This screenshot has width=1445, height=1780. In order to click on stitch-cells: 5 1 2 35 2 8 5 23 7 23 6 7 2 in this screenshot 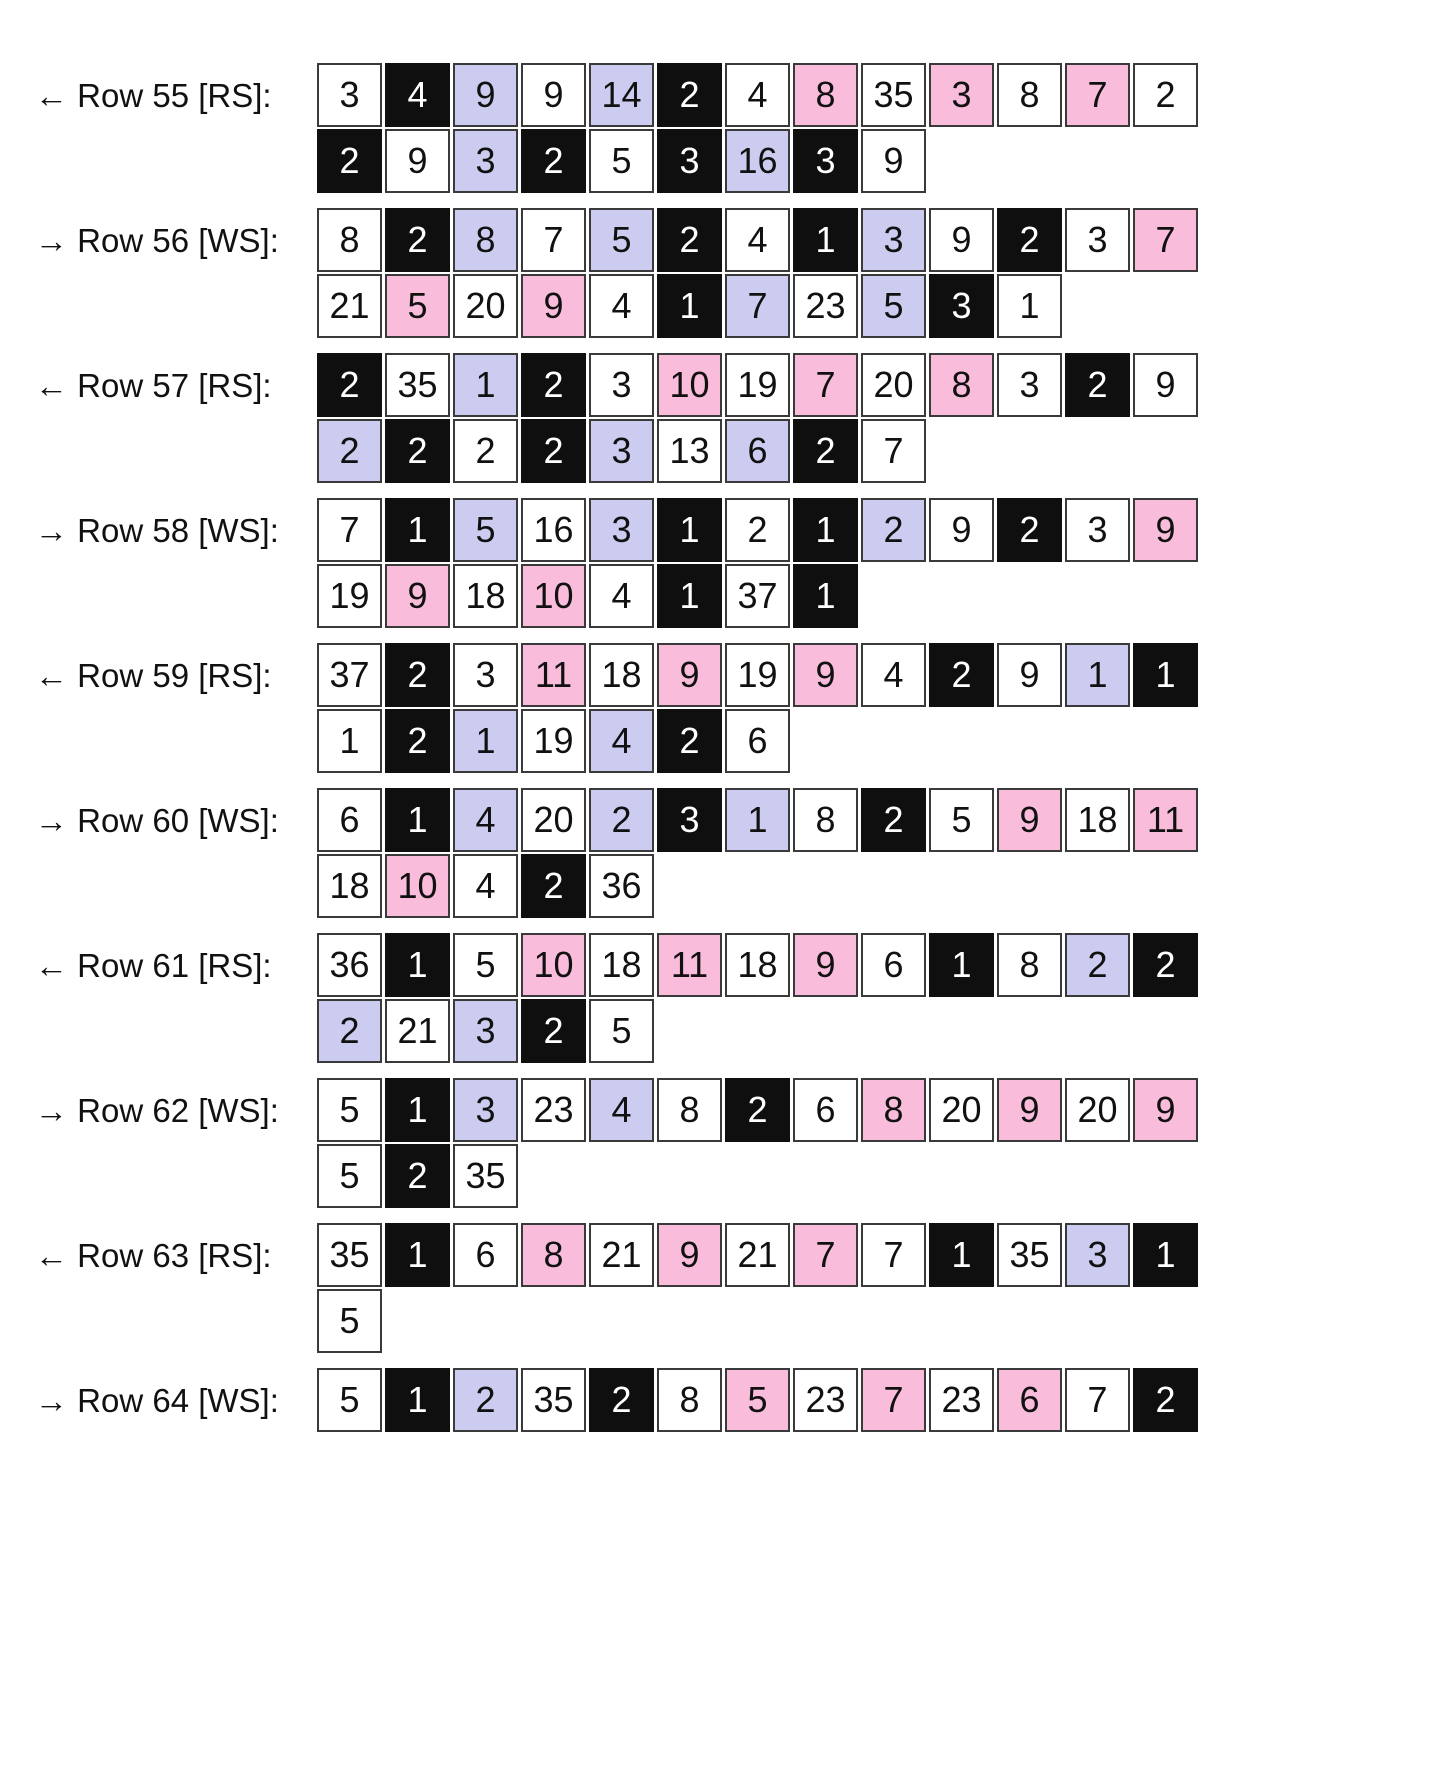, I will do `click(762, 1401)`.